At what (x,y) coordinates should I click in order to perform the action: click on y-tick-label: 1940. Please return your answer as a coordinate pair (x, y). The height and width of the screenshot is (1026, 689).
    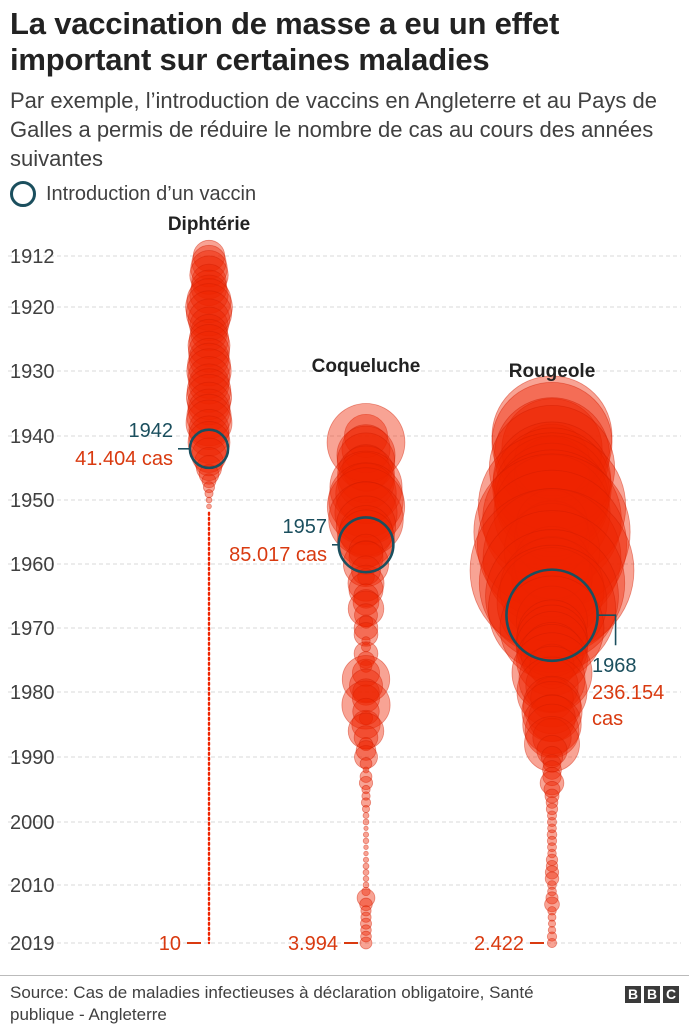
    Looking at the image, I should click on (32, 437).